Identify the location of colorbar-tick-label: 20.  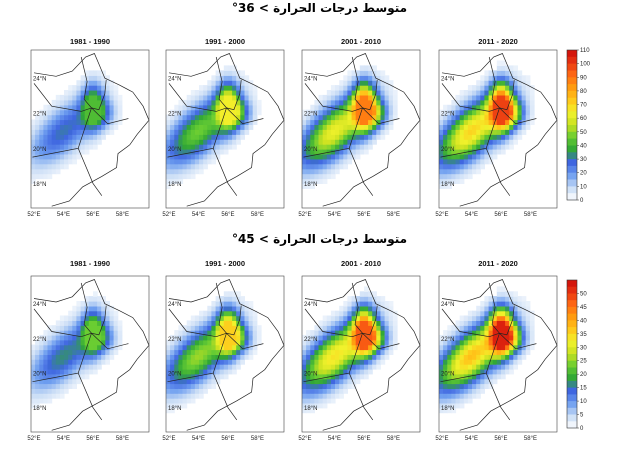
(583, 174).